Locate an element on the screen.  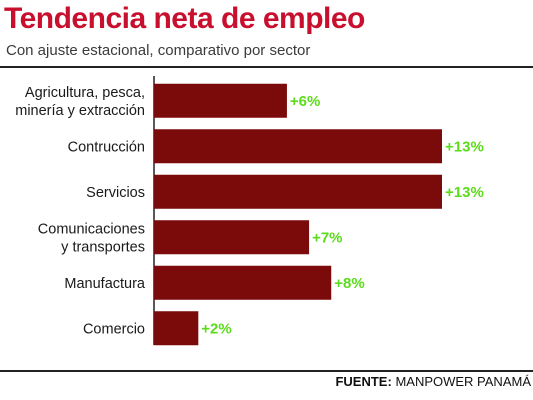
category-label: Contrucción is located at coordinates (106, 147).